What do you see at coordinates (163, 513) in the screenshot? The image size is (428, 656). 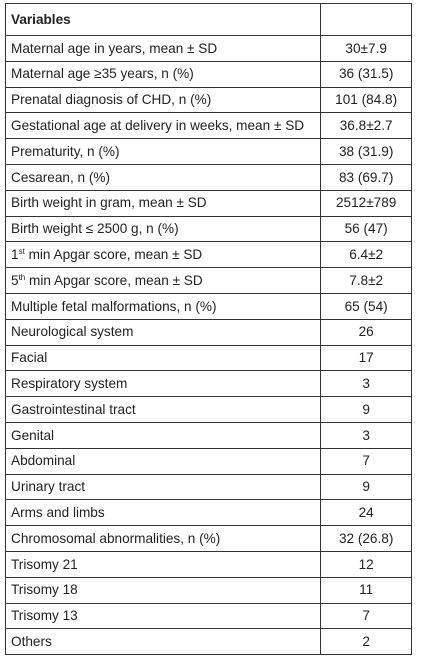 I see `row-label: Arms and limbs` at bounding box center [163, 513].